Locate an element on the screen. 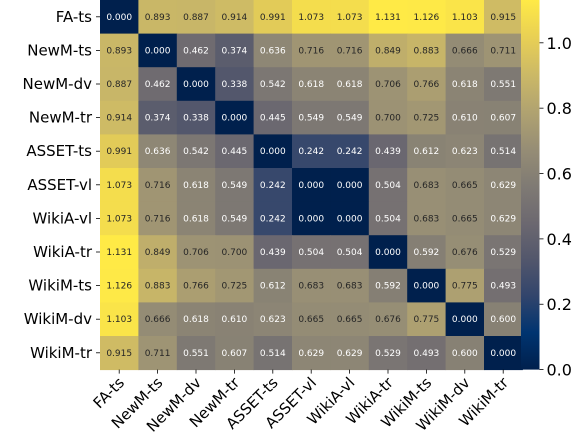 This screenshot has width=585, height=443. cell-value-label: 0.887 is located at coordinates (119, 85).